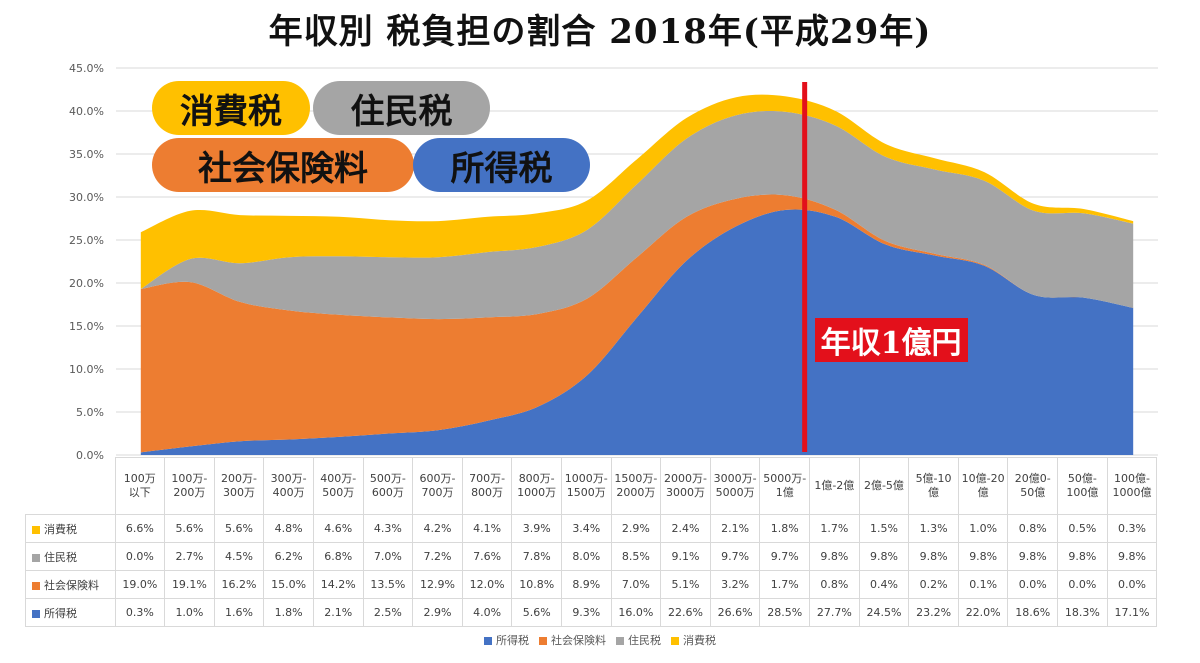  I want to click on table-cell: 18.6%, so click(1033, 612).